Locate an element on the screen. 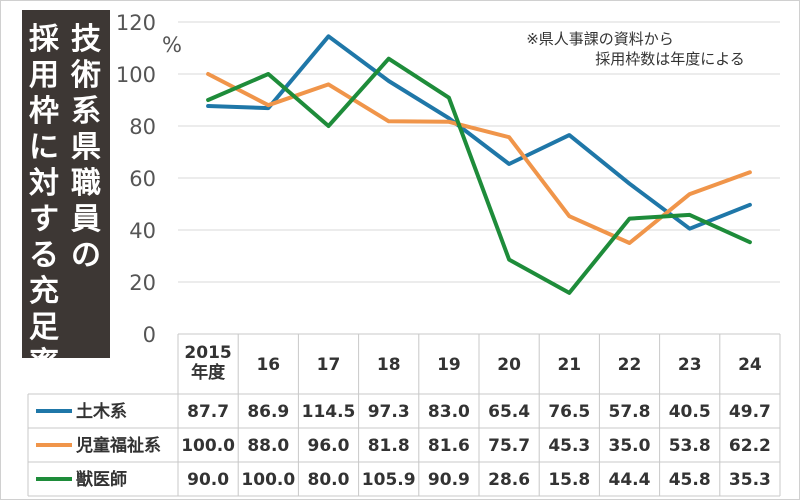  y-unit-label: % is located at coordinates (172, 45).